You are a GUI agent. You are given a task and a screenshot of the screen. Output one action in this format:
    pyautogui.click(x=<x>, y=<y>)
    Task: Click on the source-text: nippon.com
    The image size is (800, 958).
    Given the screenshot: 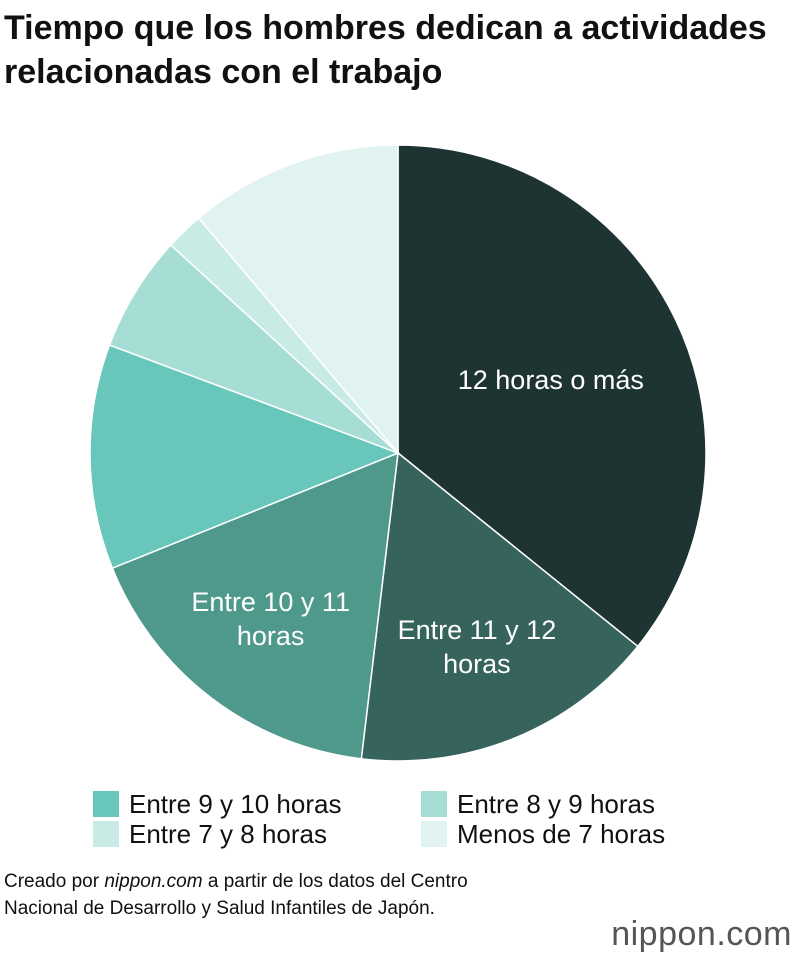 What is the action you would take?
    pyautogui.click(x=153, y=881)
    